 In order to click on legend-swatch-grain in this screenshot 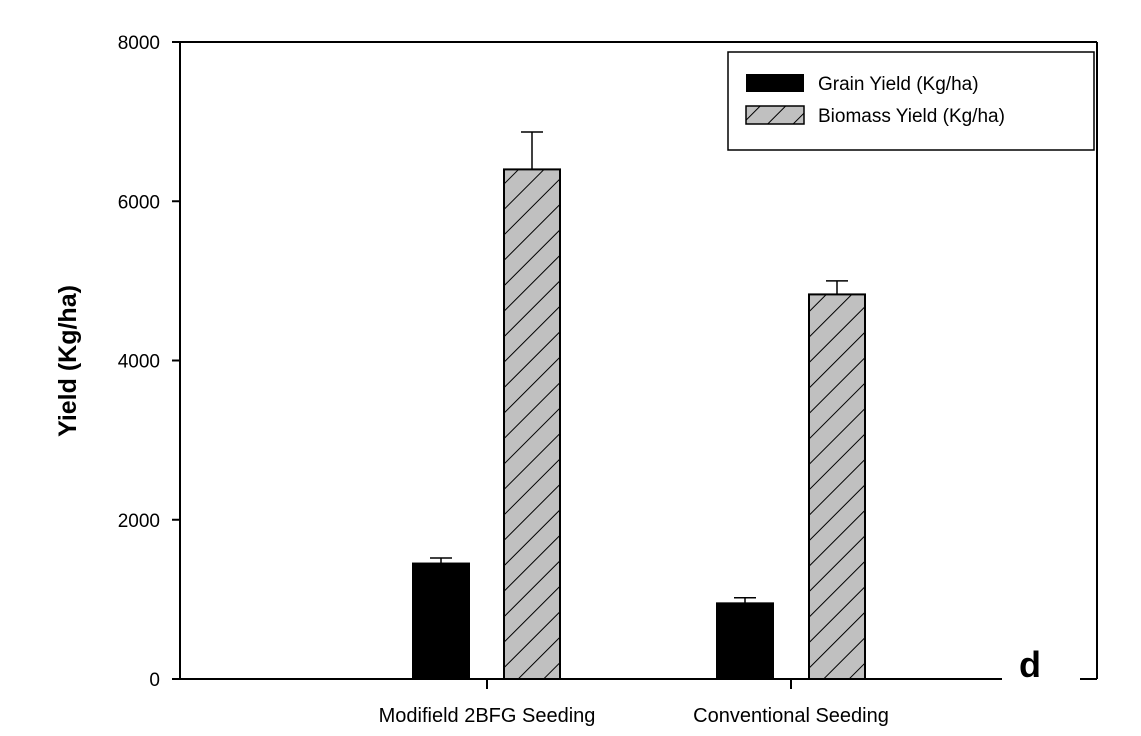, I will do `click(775, 83)`.